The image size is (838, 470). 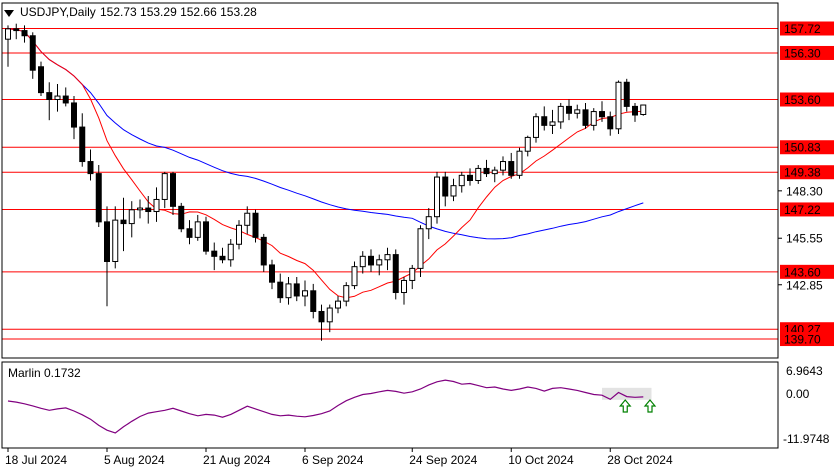 What do you see at coordinates (178, 12) in the screenshot?
I see `chart-header-ohlc: 152.73 153.29 152.66 153.28` at bounding box center [178, 12].